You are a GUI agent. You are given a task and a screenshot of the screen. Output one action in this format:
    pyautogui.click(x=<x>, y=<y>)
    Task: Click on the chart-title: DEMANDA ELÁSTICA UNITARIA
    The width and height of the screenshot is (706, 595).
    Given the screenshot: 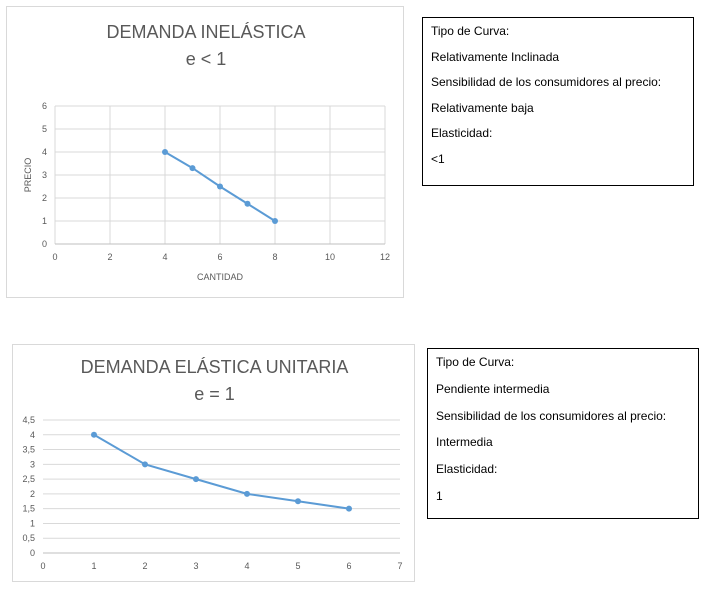 What is the action you would take?
    pyautogui.click(x=215, y=367)
    